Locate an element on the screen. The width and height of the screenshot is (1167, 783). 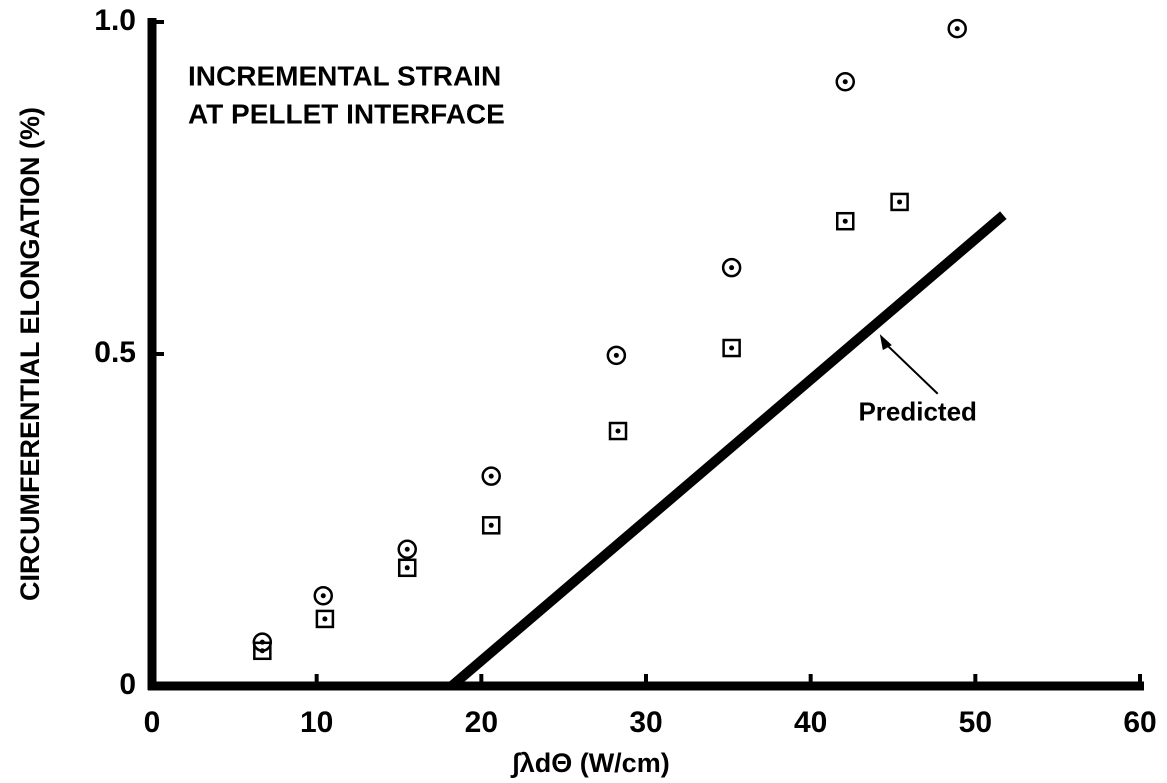
y-tick-label: 1.0 is located at coordinates (115, 20).